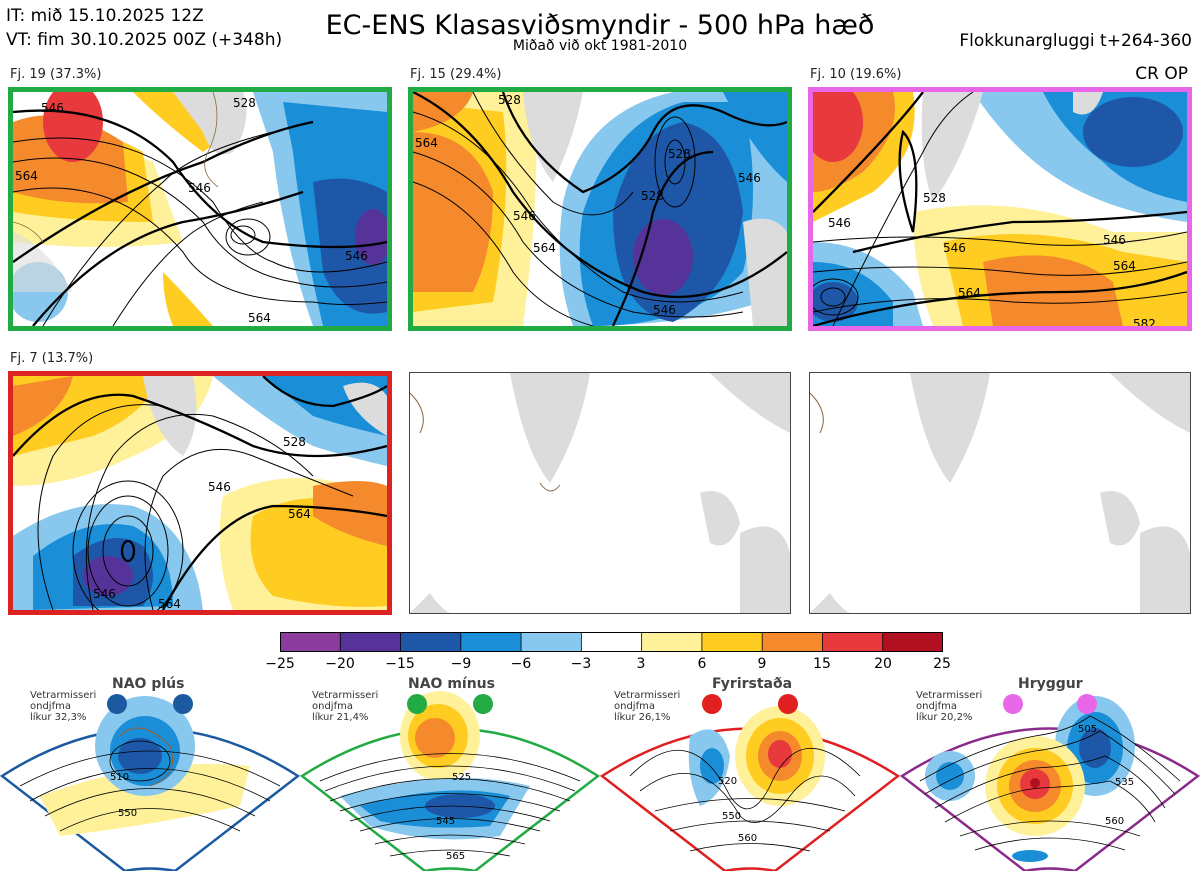  What do you see at coordinates (58, 717) in the screenshot?
I see `regime-note-3: líkur 32,3%` at bounding box center [58, 717].